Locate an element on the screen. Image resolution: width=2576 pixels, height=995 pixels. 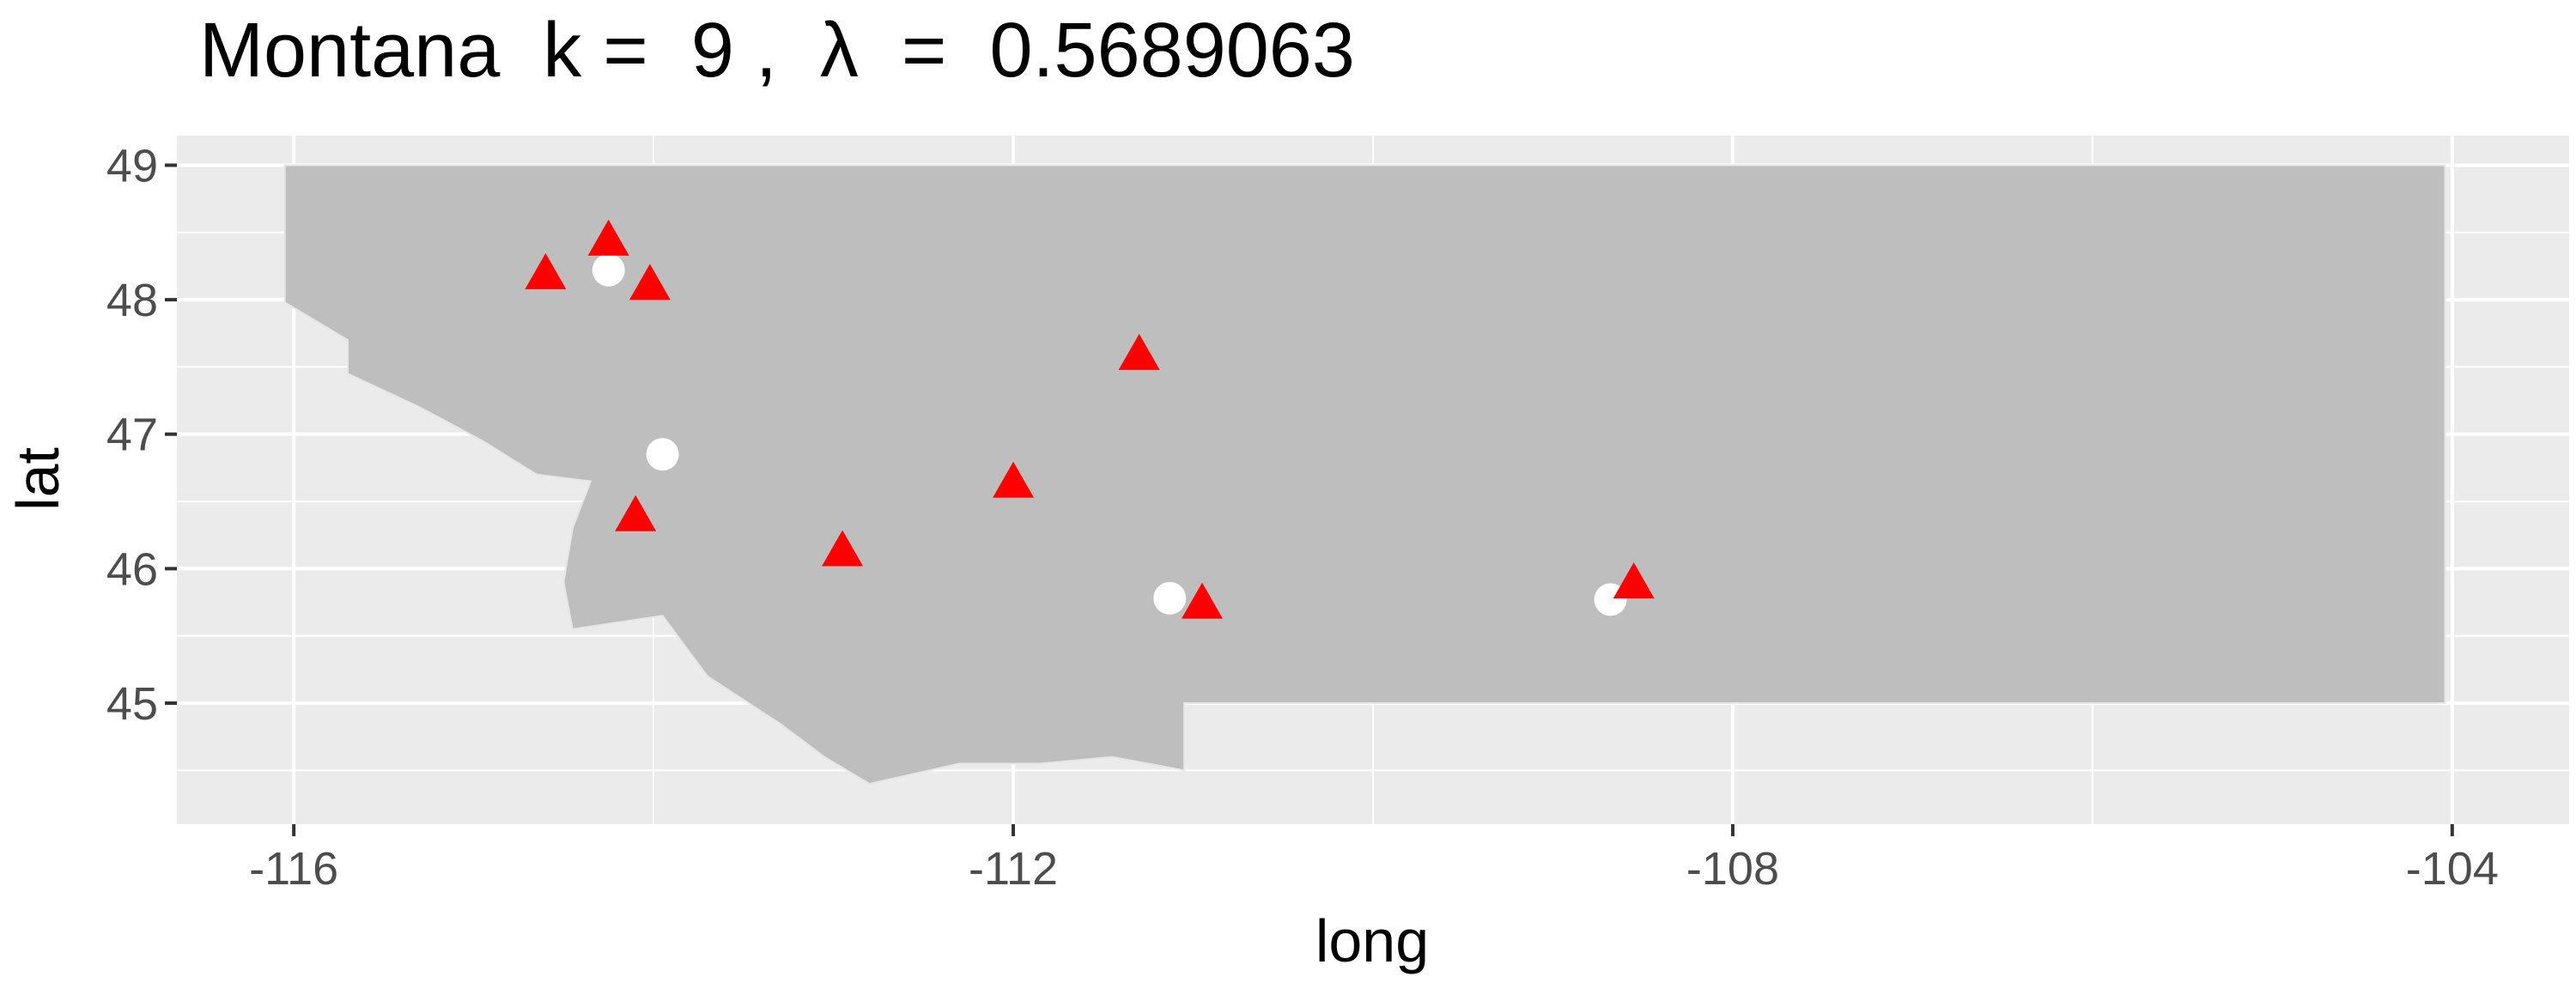
x-tick-label: -104 is located at coordinates (2452, 869).